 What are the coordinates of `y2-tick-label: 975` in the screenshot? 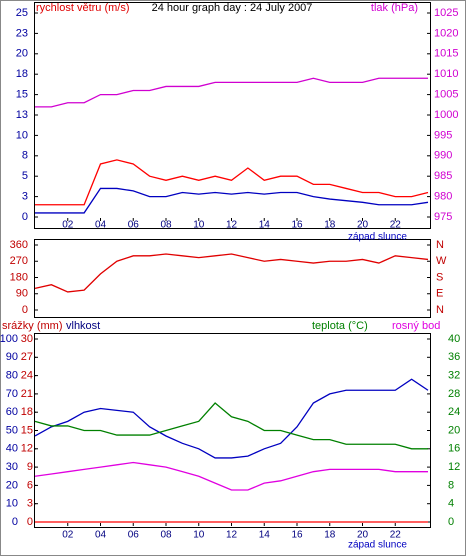 It's located at (443, 217).